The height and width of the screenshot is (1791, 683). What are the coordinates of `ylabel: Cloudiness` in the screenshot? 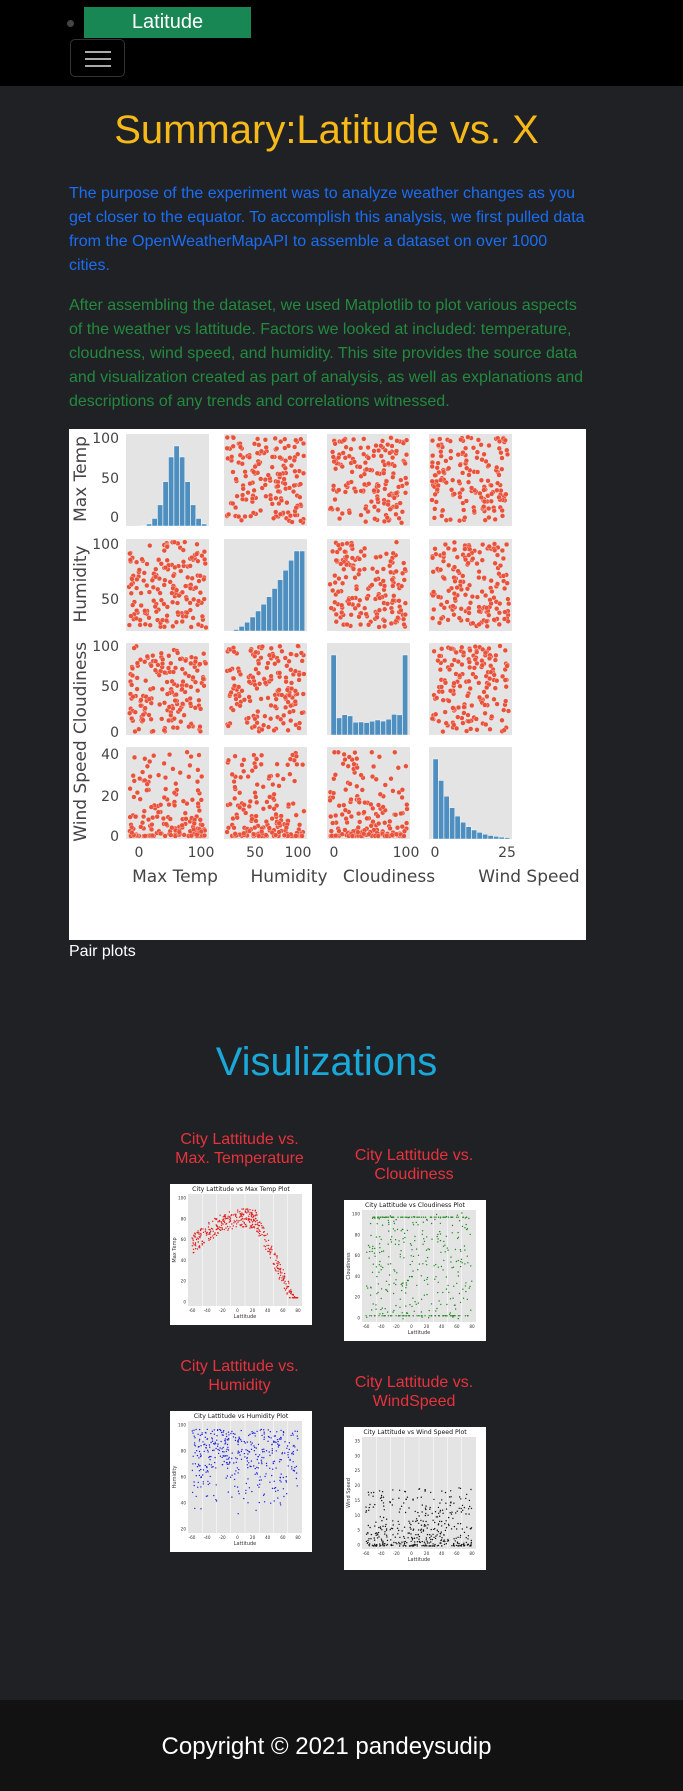 It's located at (349, 1266).